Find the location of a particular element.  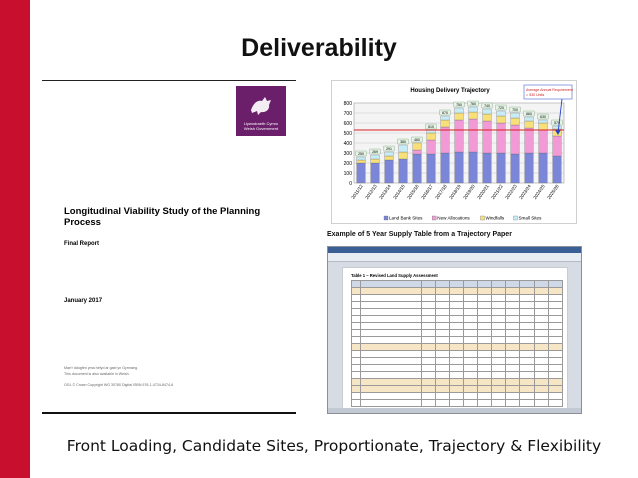

total-data-label: 700 is located at coordinates (515, 110).